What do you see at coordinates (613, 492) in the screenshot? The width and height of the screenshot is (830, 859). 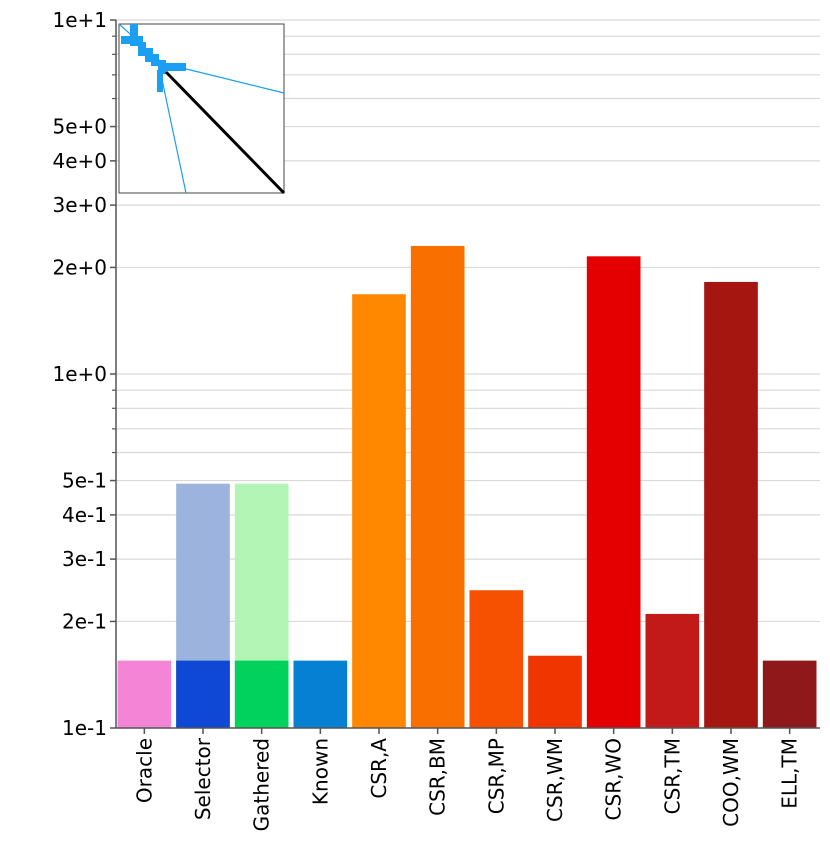 I see `bar-csr-wo` at bounding box center [613, 492].